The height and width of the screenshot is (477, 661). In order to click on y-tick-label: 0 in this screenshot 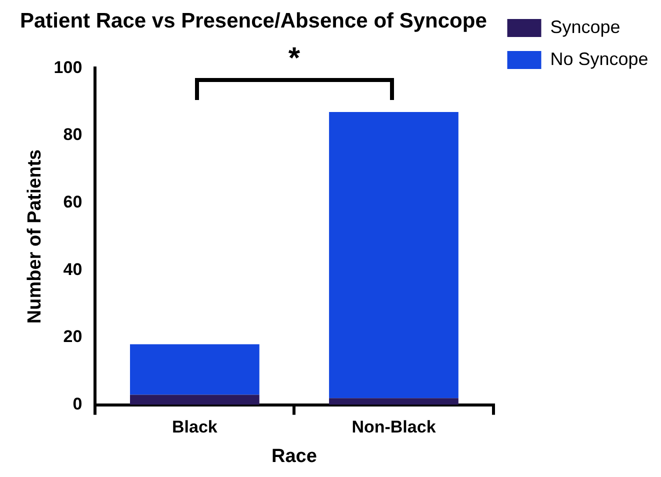, I will do `click(77, 404)`.